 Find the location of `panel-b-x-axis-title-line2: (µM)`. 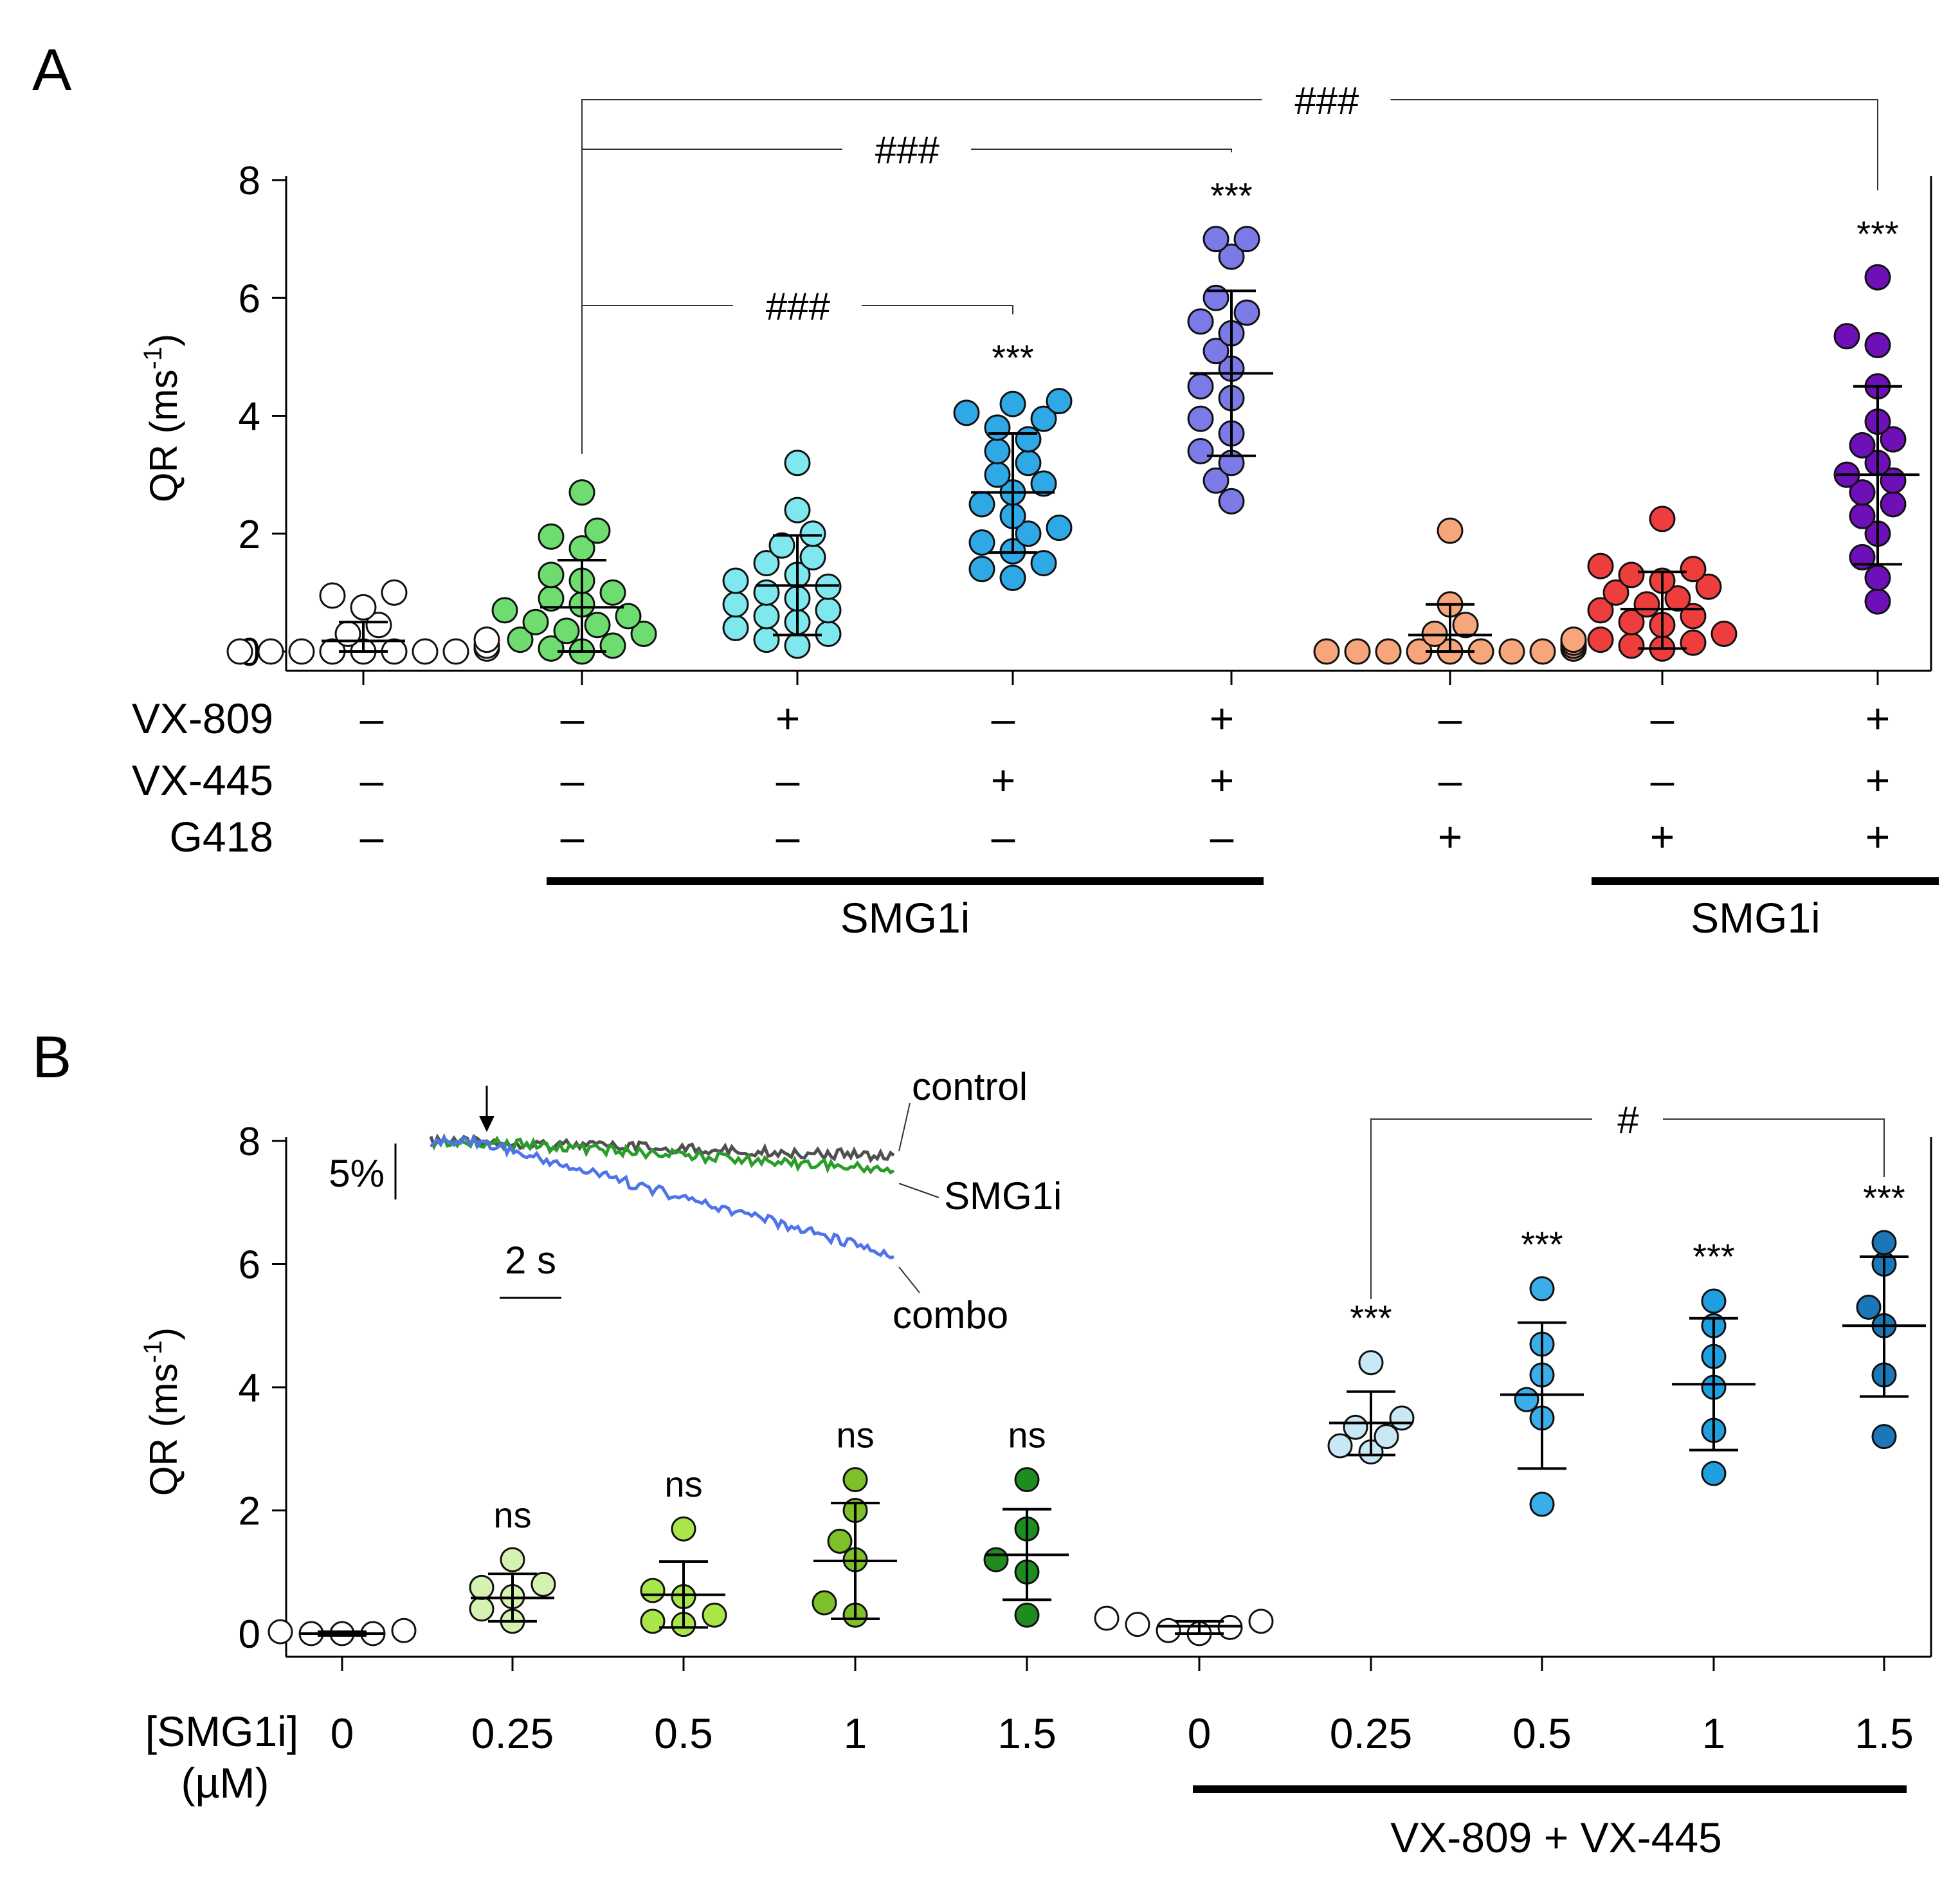

panel-b-x-axis-title-line2: (µM) is located at coordinates (225, 1783).